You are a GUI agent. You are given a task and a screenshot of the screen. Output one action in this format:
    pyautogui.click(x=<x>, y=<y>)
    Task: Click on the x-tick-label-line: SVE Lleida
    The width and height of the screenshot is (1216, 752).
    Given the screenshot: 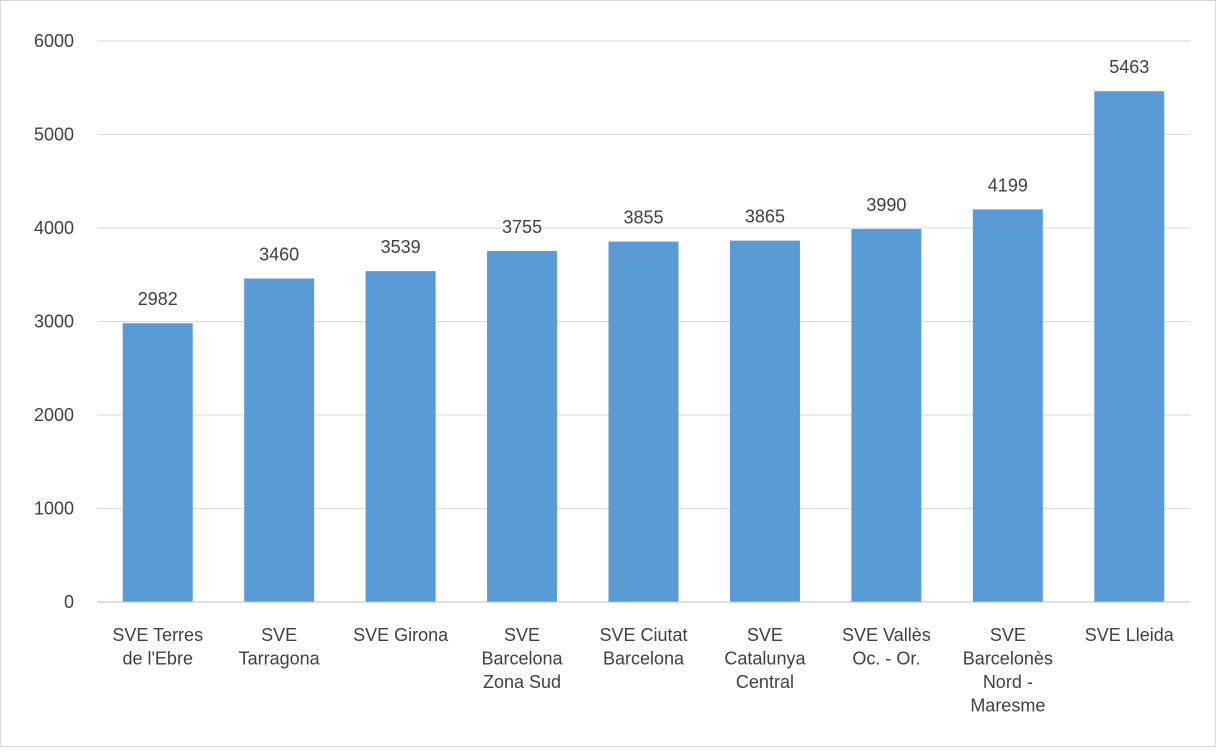 What is the action you would take?
    pyautogui.click(x=1130, y=635)
    